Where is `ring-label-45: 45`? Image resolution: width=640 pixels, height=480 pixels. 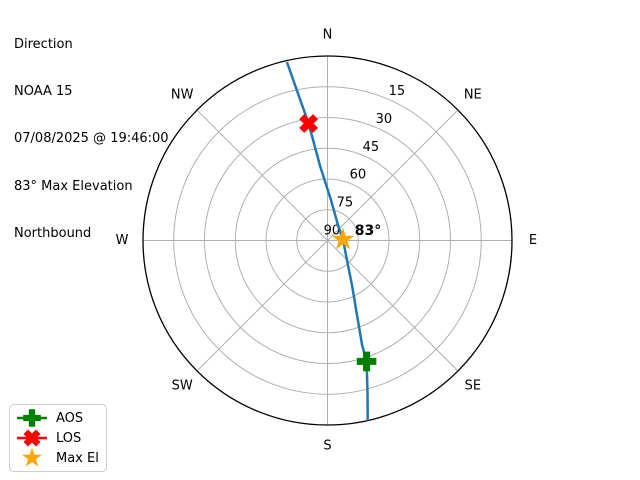
ring-label-45: 45 is located at coordinates (371, 147).